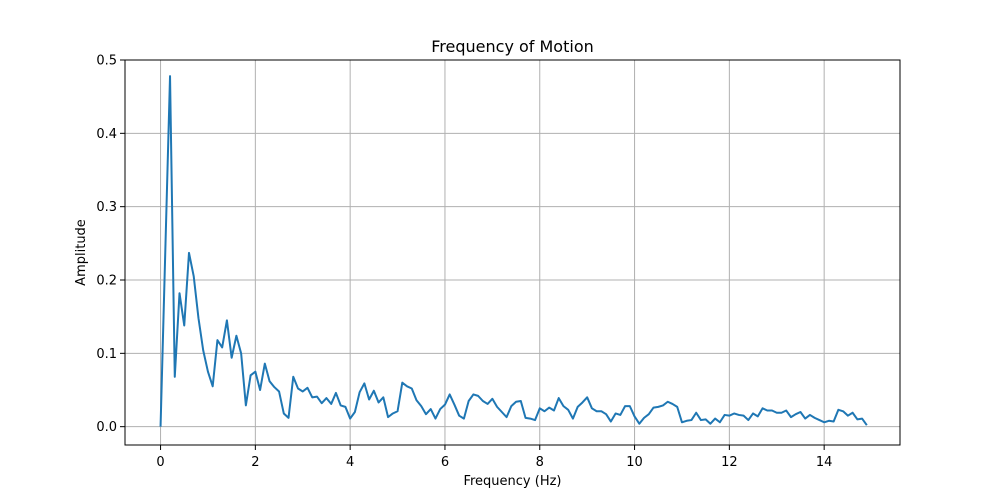  What do you see at coordinates (494, 457) in the screenshot?
I see `x-ticks: 0 2 4 6 8 10 12 14` at bounding box center [494, 457].